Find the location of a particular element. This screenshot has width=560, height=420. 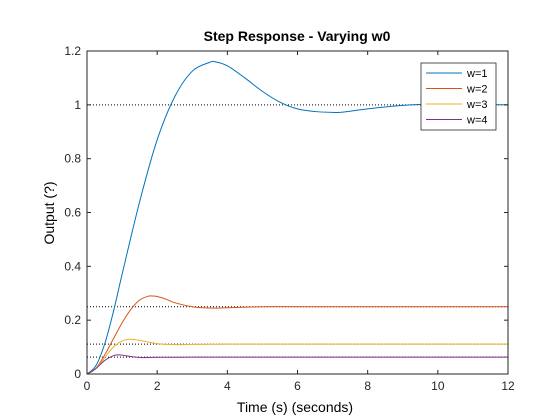

y-tick-label: 0.6 is located at coordinates (72, 213).